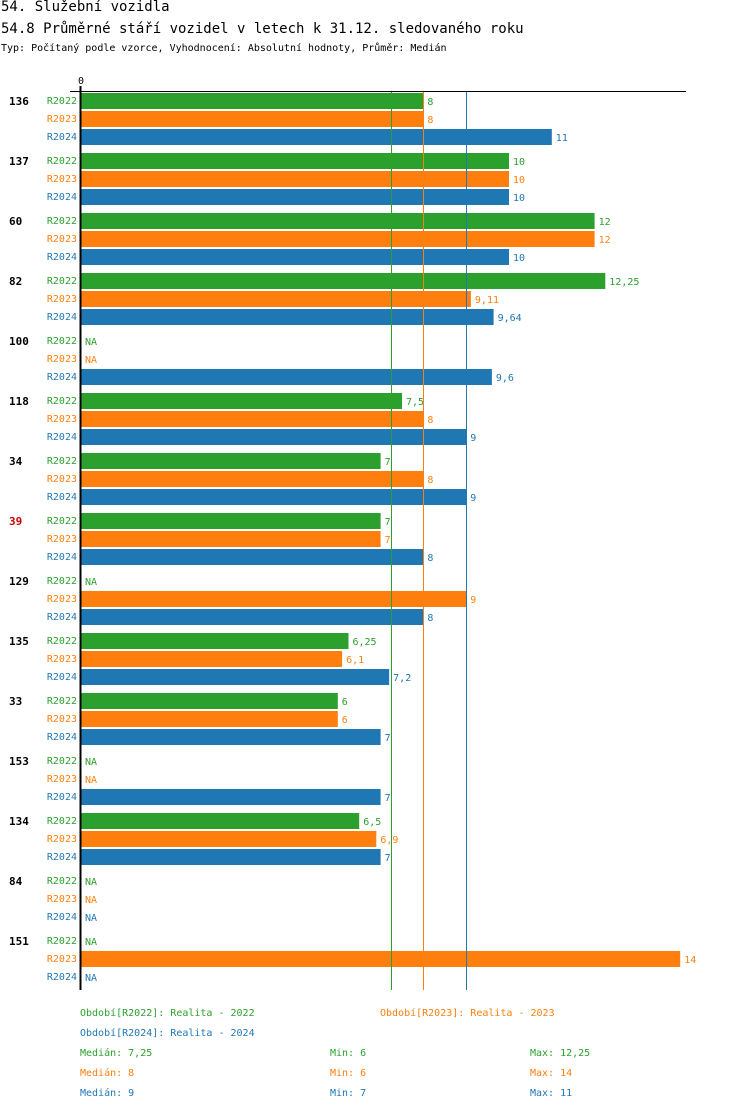  Describe the element at coordinates (348, 1073) in the screenshot. I see `stat-min-r2023: Min: 6` at that location.